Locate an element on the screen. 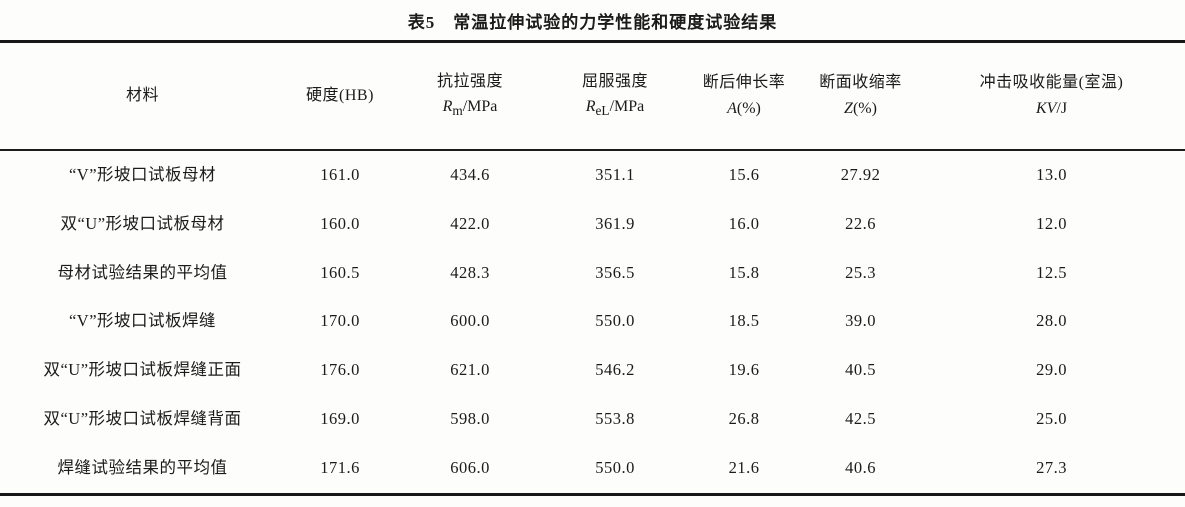 The image size is (1185, 507). cell-tensile-strength: 434.6 is located at coordinates (470, 174).